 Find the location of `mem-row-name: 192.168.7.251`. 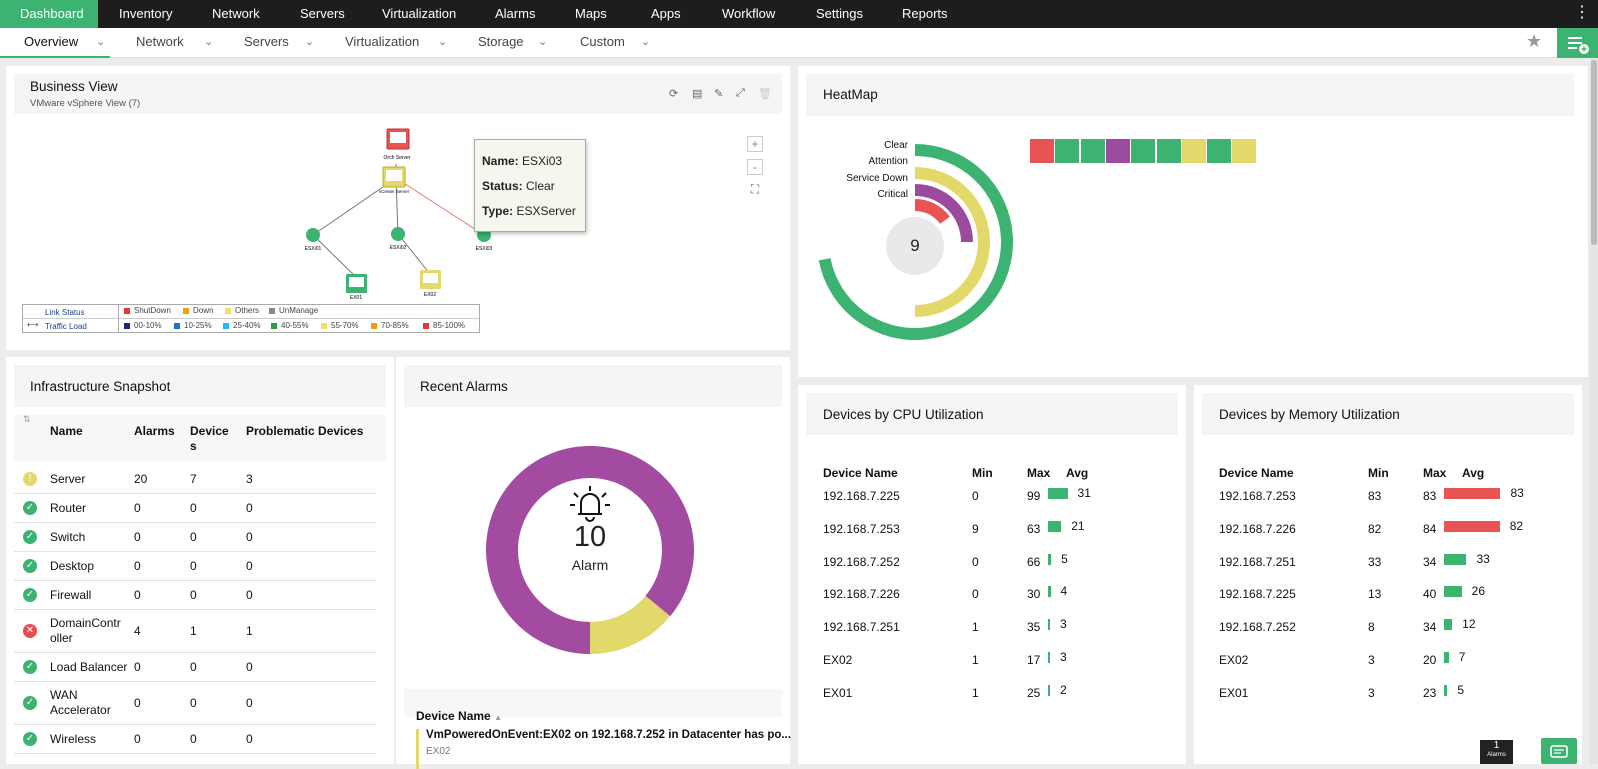

mem-row-name: 192.168.7.251 is located at coordinates (1257, 561).